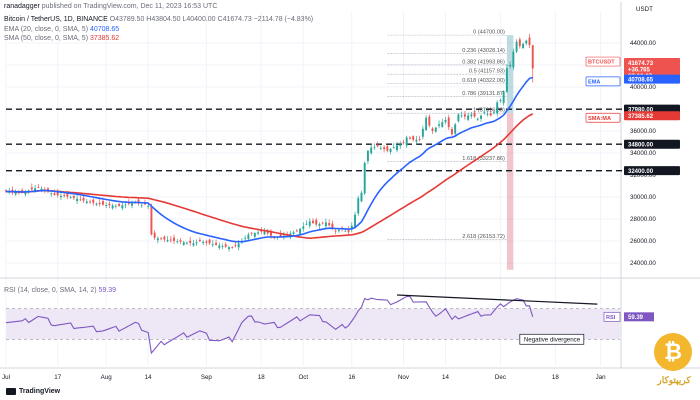 Image resolution: width=700 pixels, height=400 pixels. Describe the element at coordinates (46, 29) in the screenshot. I see `ema-legend: EMA (20, close, 0, SMA, 5)` at that location.